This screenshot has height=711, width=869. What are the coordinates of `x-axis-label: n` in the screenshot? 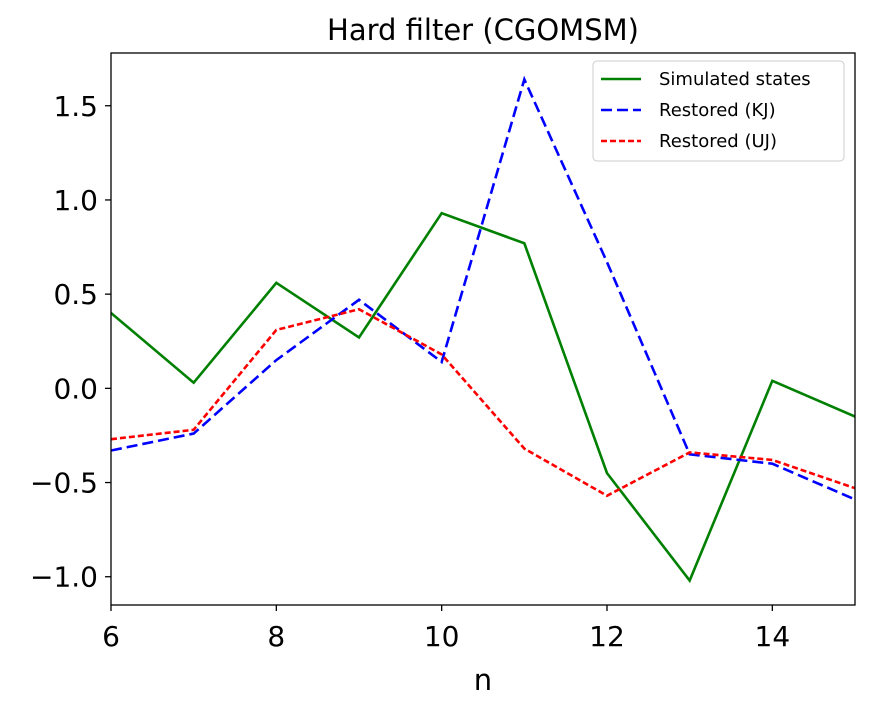 It's located at (483, 680).